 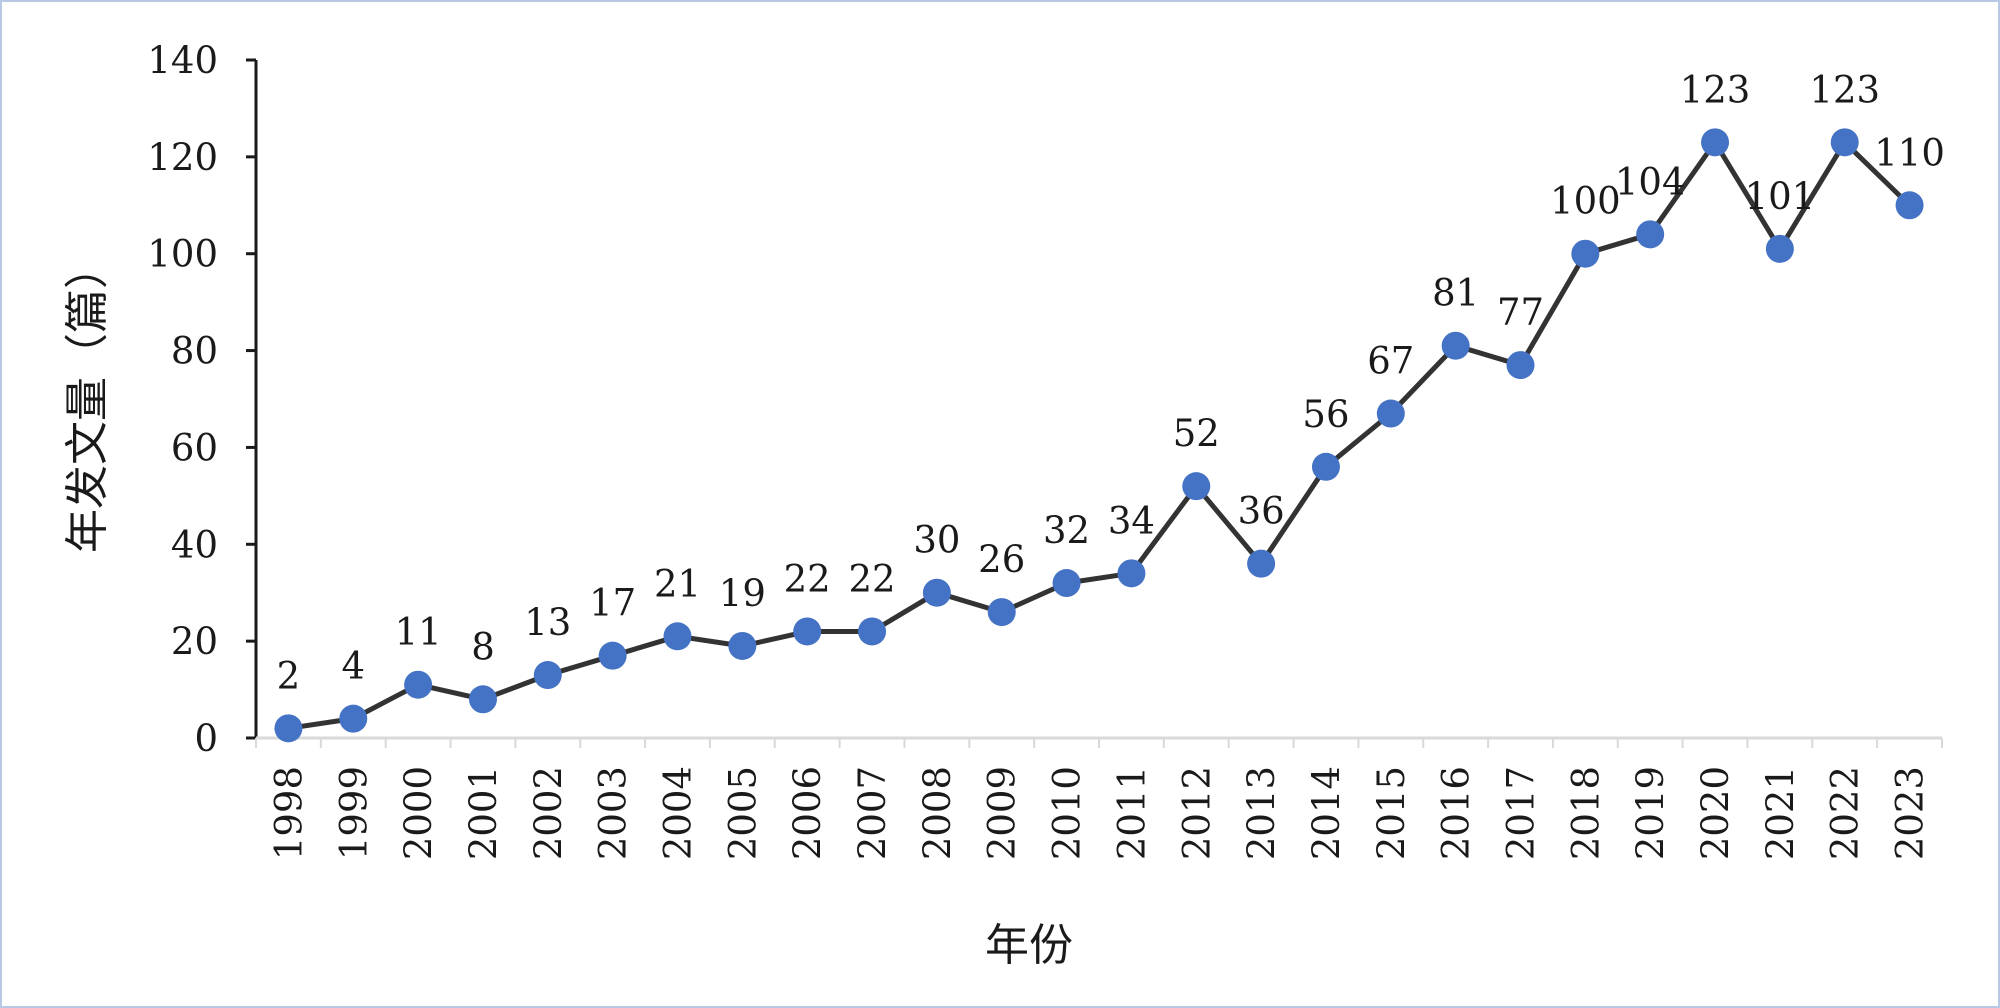 What do you see at coordinates (483, 813) in the screenshot?
I see `x-tick-label: 2001` at bounding box center [483, 813].